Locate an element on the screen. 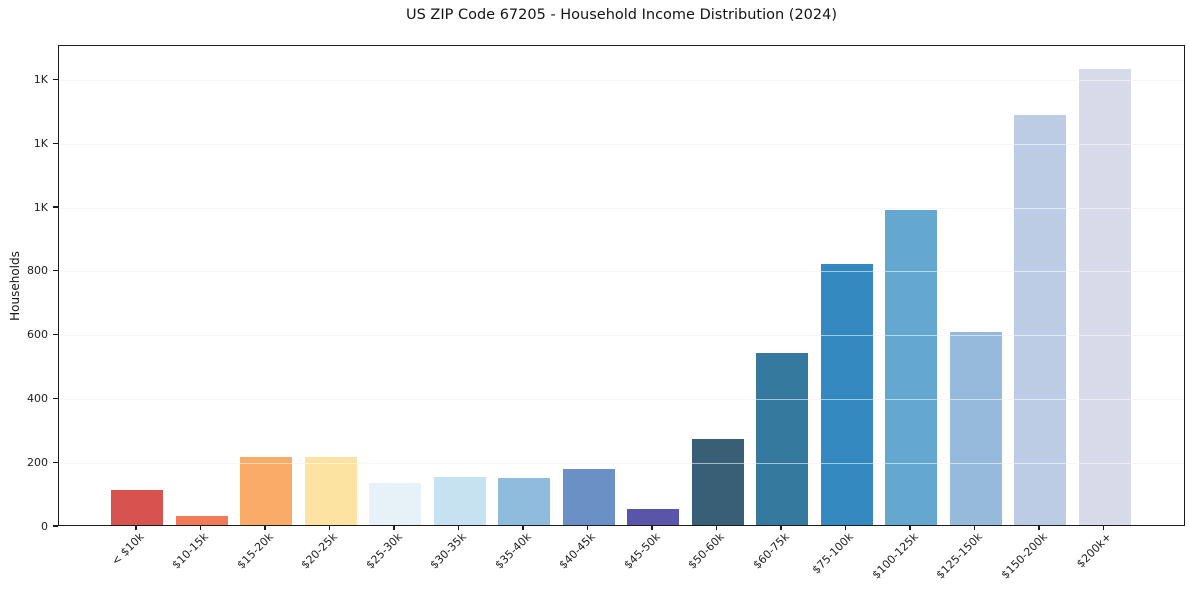 The image size is (1189, 590). y-tick-label: 0 is located at coordinates (44, 526).